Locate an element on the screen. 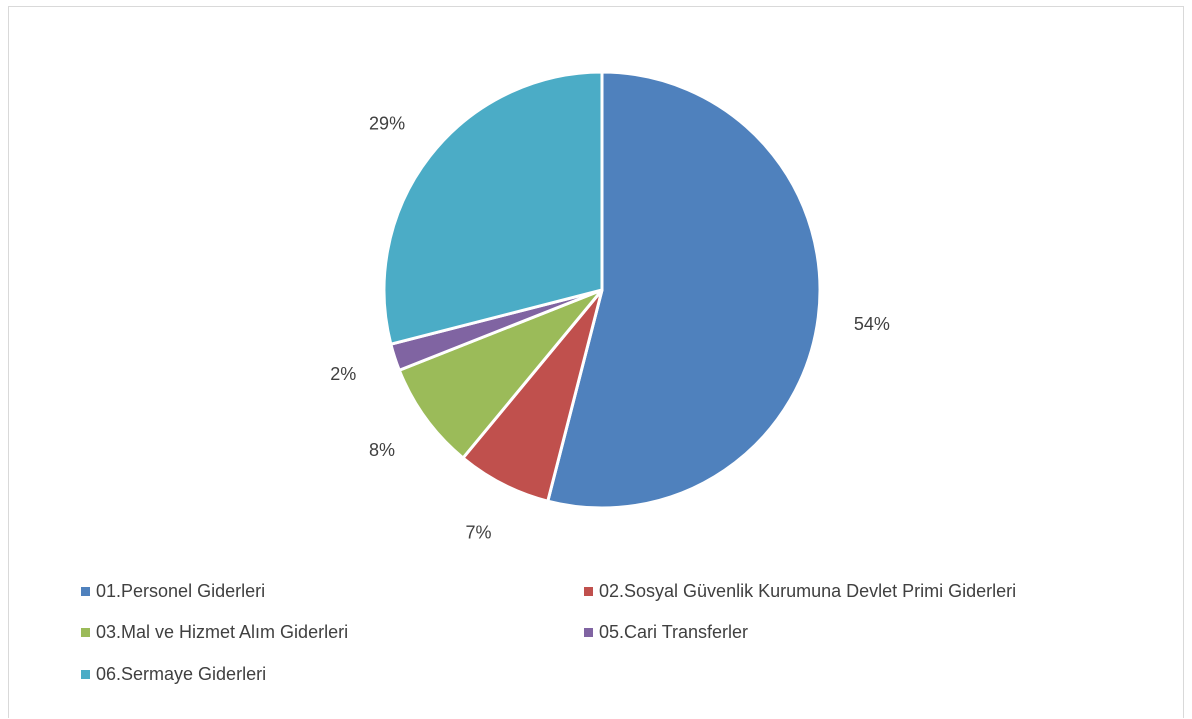 Image resolution: width=1192 pixels, height=719 pixels. legend-item-01-personel-giderleri: 01.Personel Giderleri is located at coordinates (173, 591).